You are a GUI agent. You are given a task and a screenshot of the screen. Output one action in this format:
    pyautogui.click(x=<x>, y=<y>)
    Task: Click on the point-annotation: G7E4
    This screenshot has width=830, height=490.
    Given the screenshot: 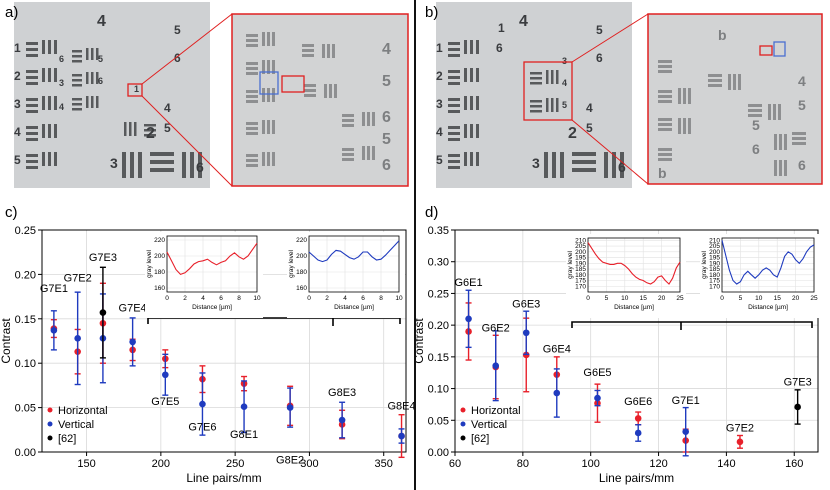 What is the action you would take?
    pyautogui.click(x=133, y=309)
    